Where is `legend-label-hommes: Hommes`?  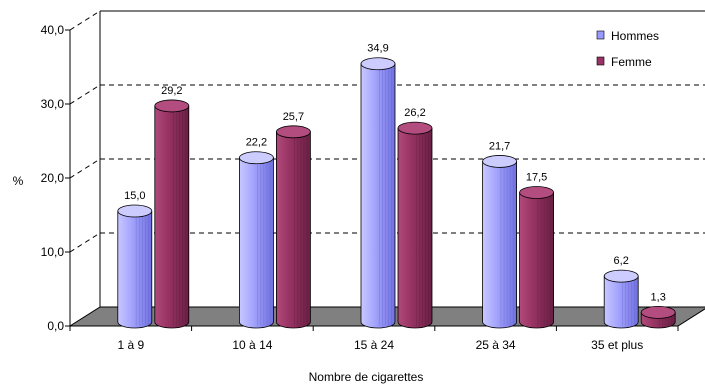 legend-label-hommes: Hommes is located at coordinates (635, 36).